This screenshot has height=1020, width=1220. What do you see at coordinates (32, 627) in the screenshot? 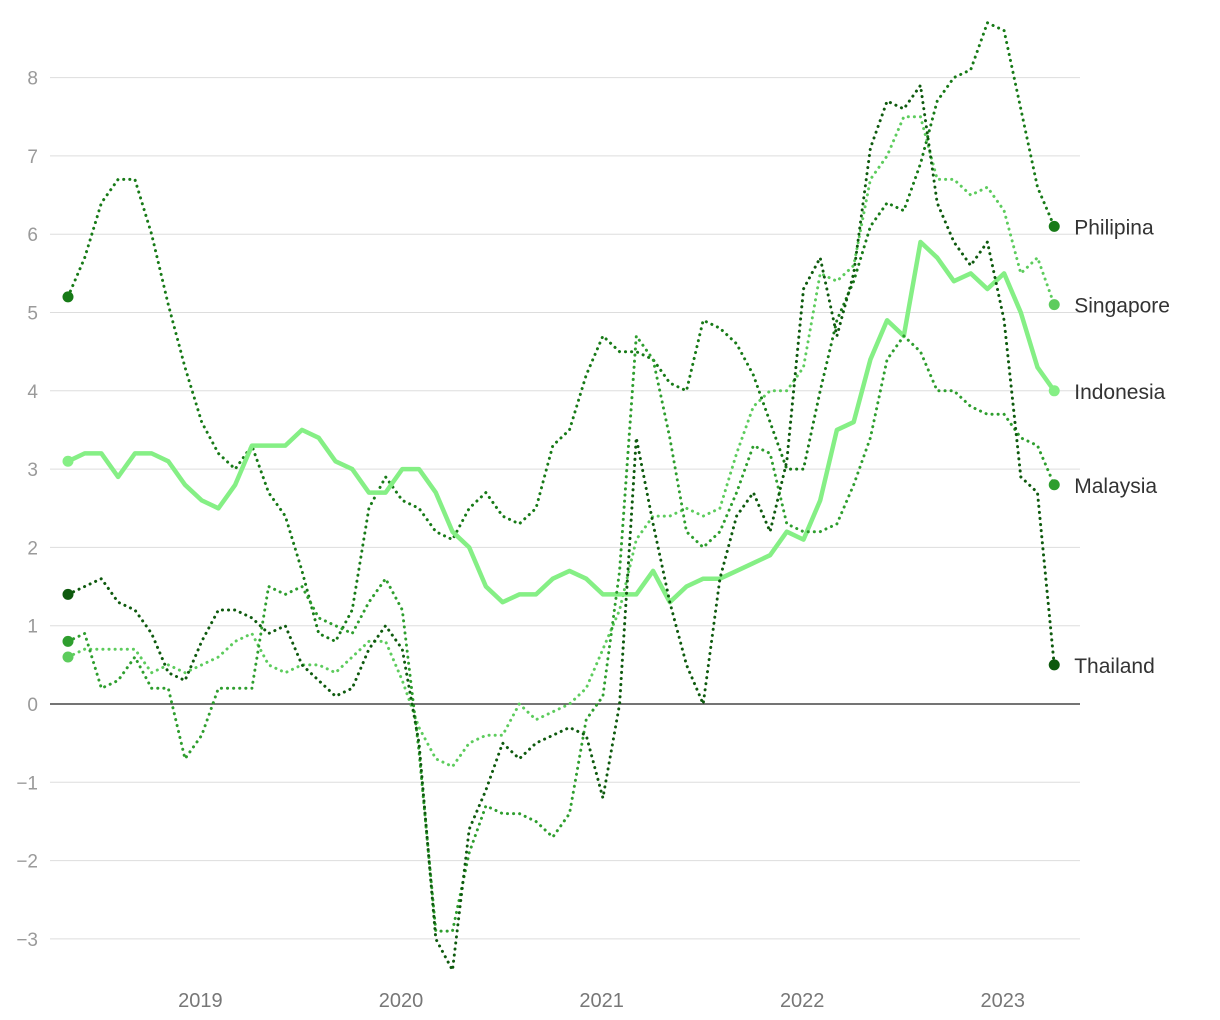
I see `y-tick-label: 1` at bounding box center [32, 627].